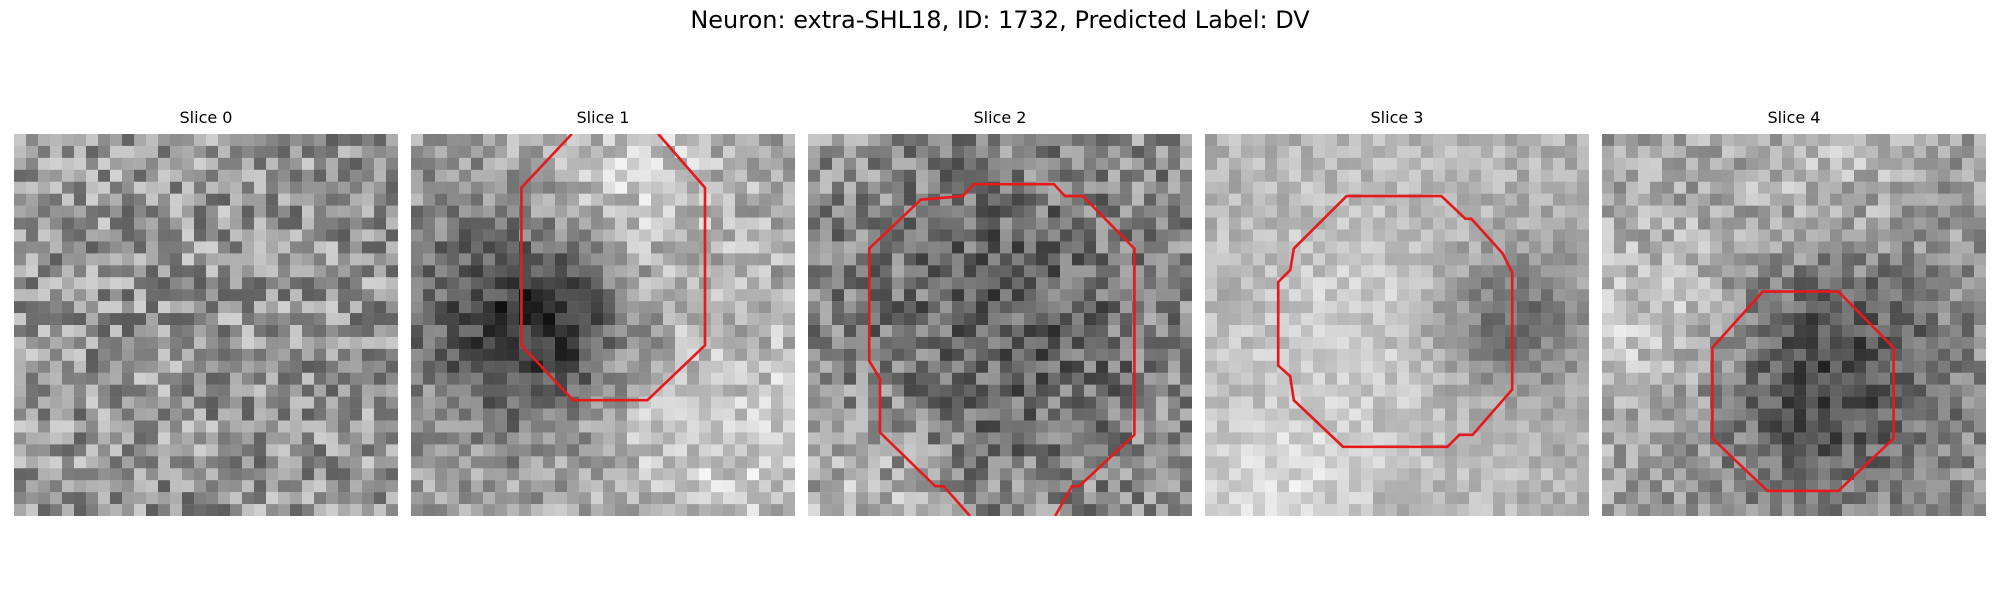 The height and width of the screenshot is (600, 2000). I want to click on slice-title: Slice 4, so click(1794, 117).